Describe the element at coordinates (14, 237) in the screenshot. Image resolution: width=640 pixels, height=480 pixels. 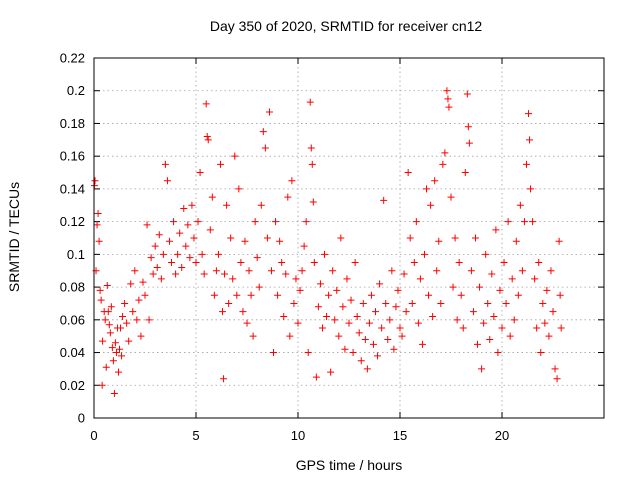
I see `y-axis-title: SRMTID / TECUs` at that location.